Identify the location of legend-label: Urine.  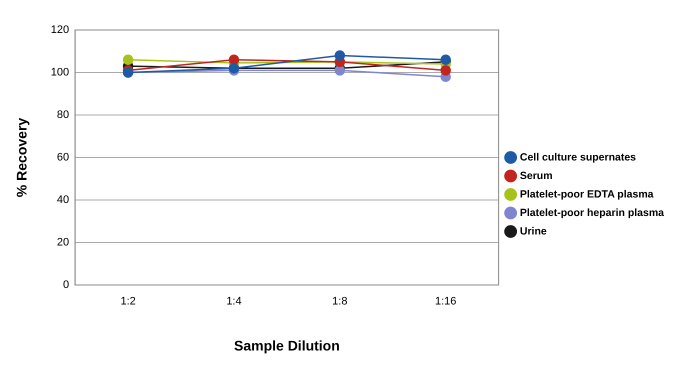
(533, 231).